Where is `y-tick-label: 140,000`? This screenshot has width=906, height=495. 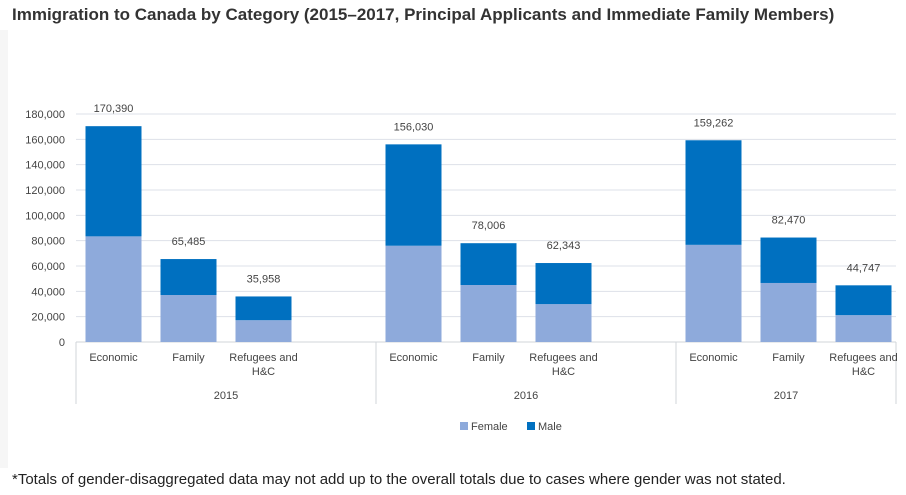 y-tick-label: 140,000 is located at coordinates (45, 166).